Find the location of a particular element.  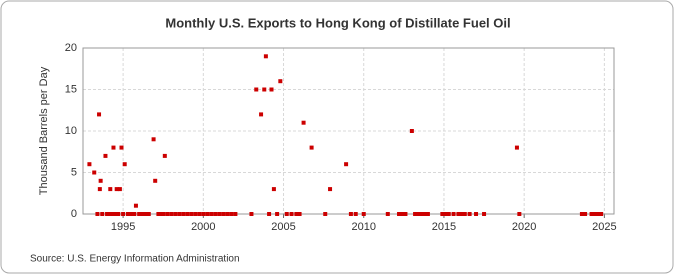

y-tick-label: 5 is located at coordinates (74, 172).